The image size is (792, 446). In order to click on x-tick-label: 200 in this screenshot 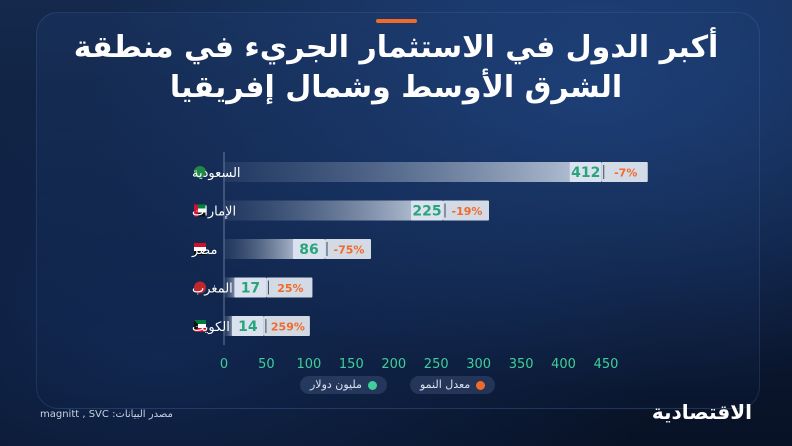, I will do `click(393, 364)`.